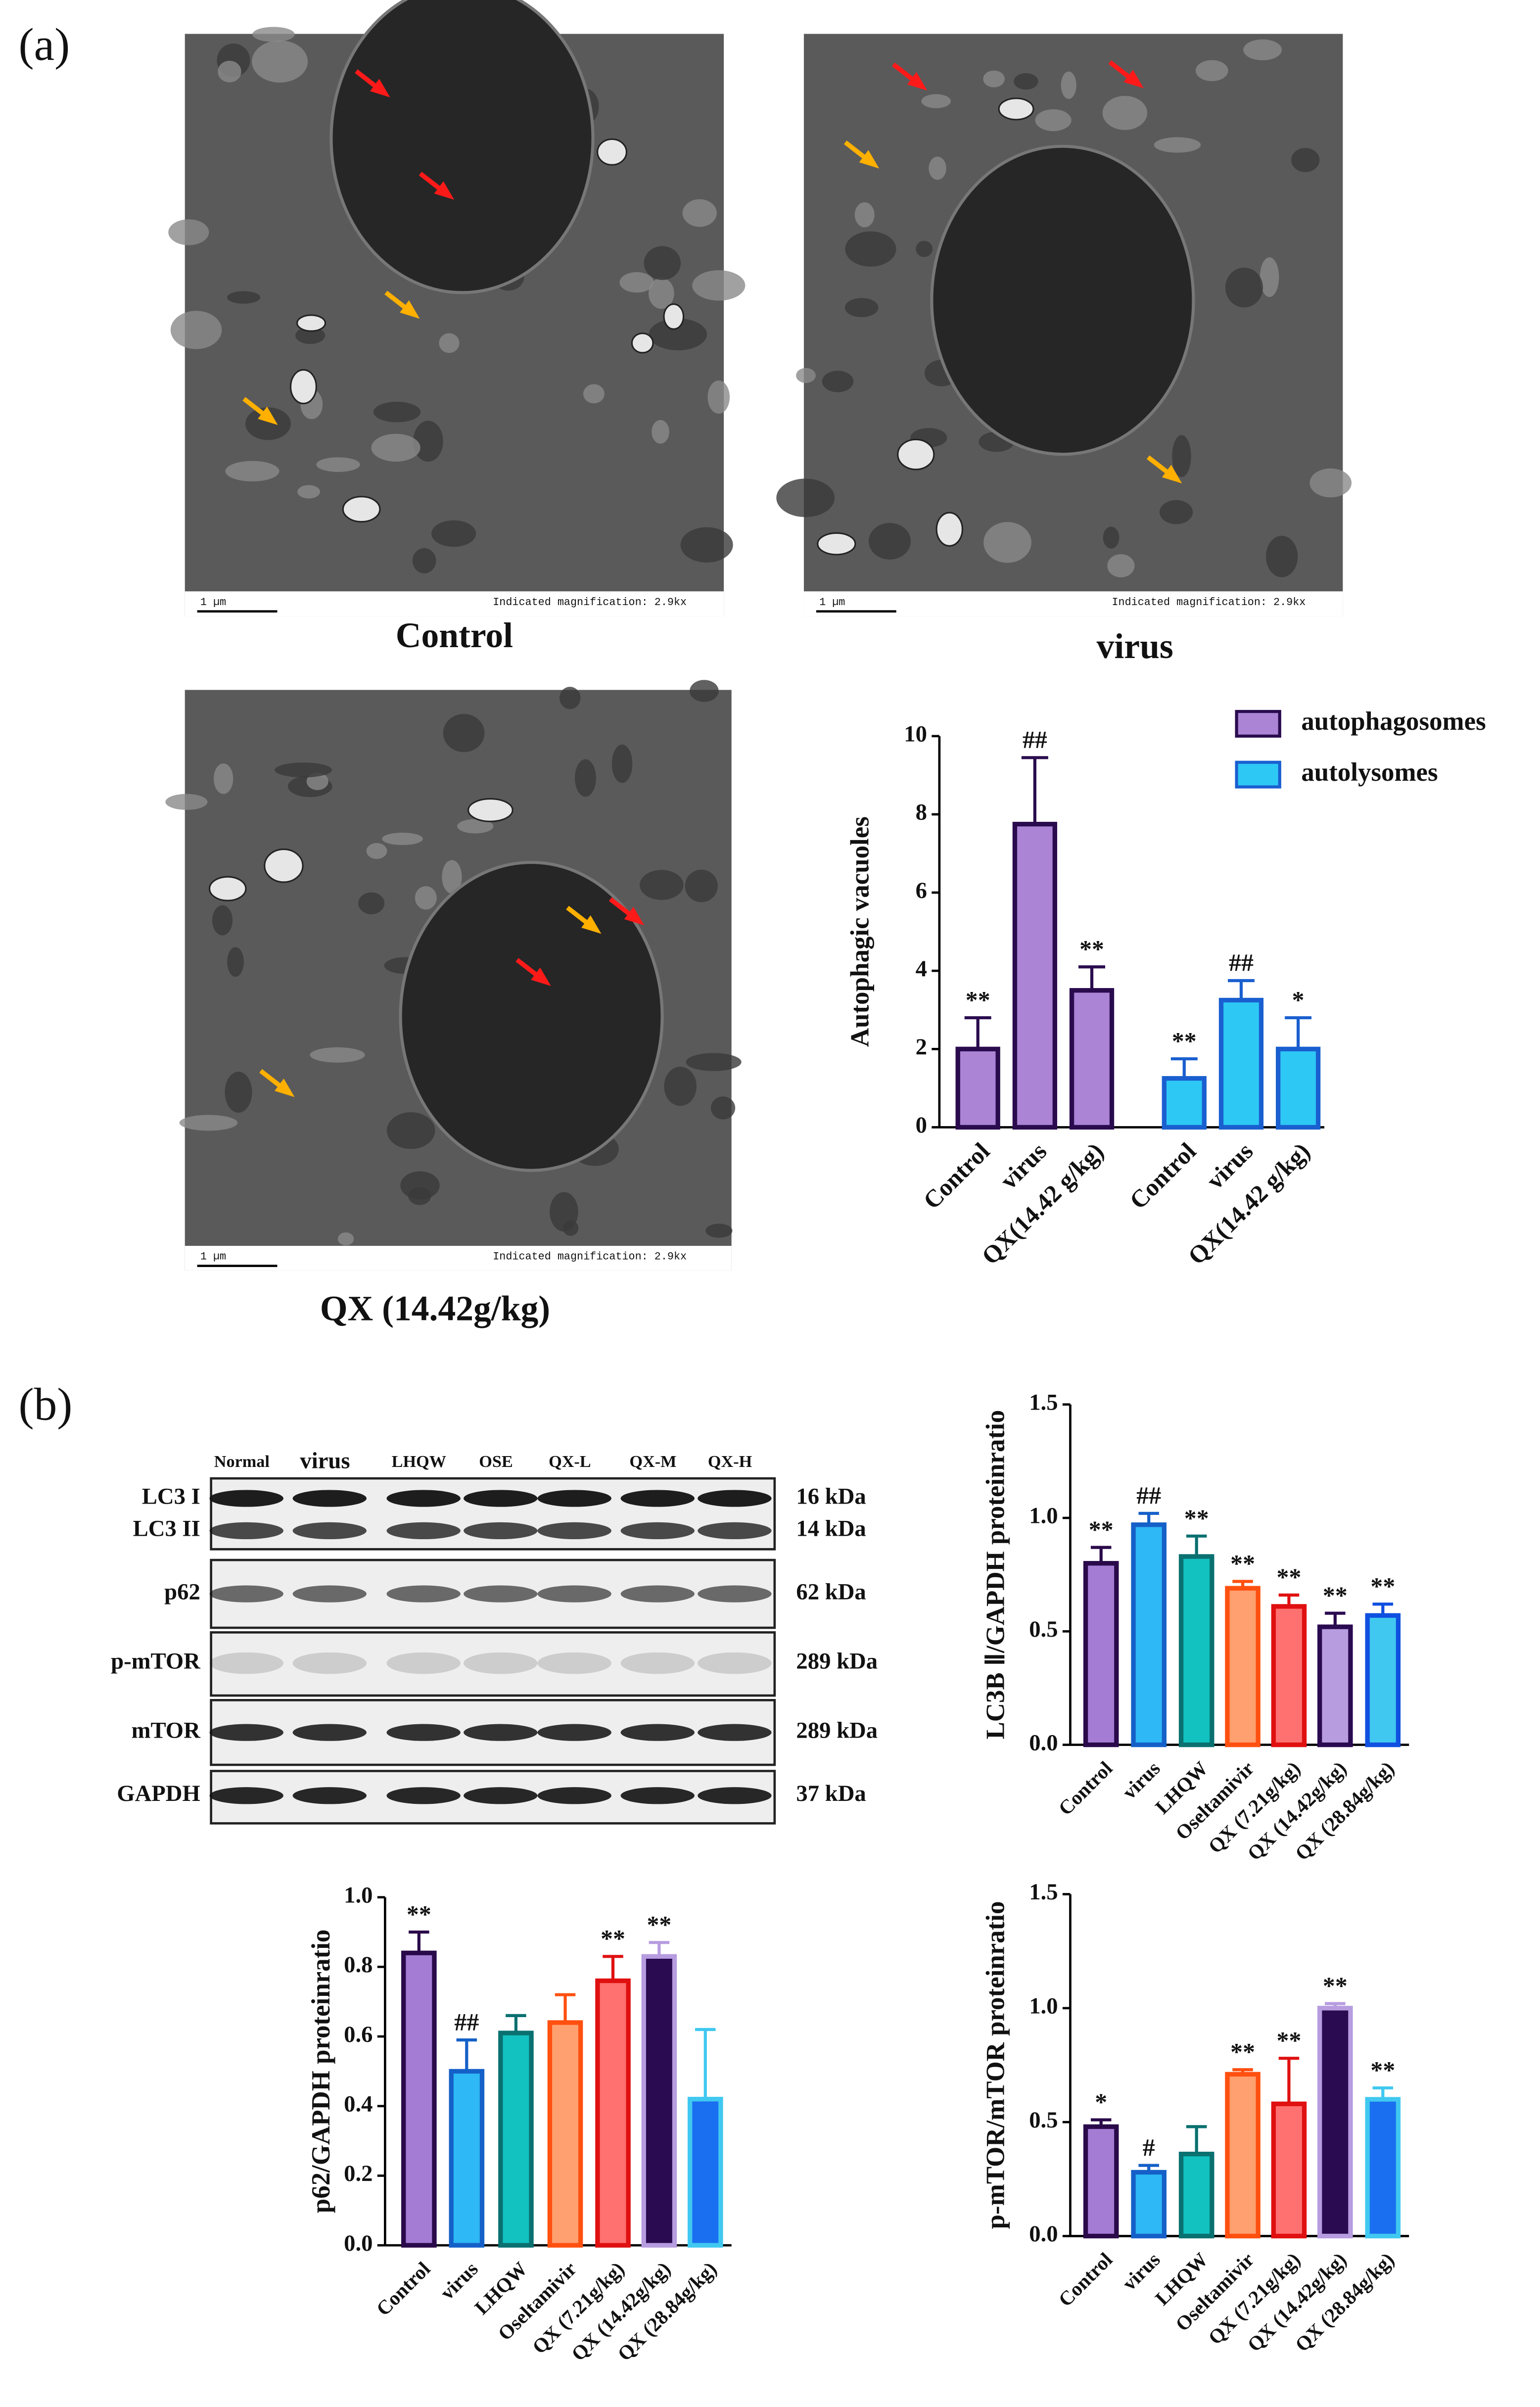  What do you see at coordinates (171, 1496) in the screenshot?
I see `row-label: LC3 I` at bounding box center [171, 1496].